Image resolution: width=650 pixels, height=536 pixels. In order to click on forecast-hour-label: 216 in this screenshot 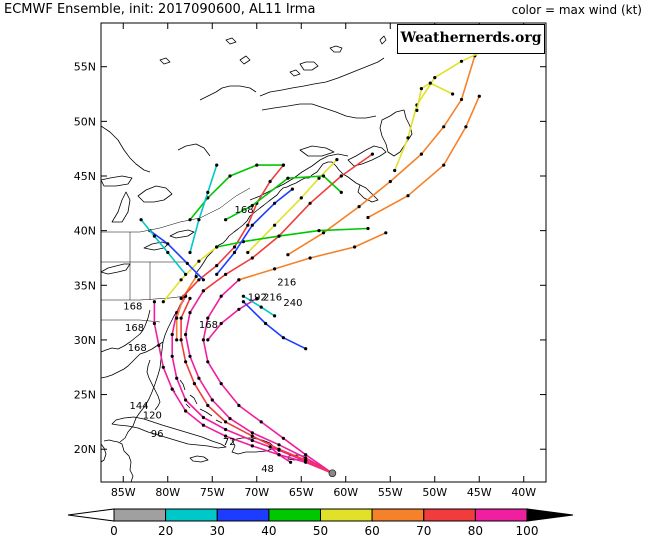, I will do `click(286, 282)`.